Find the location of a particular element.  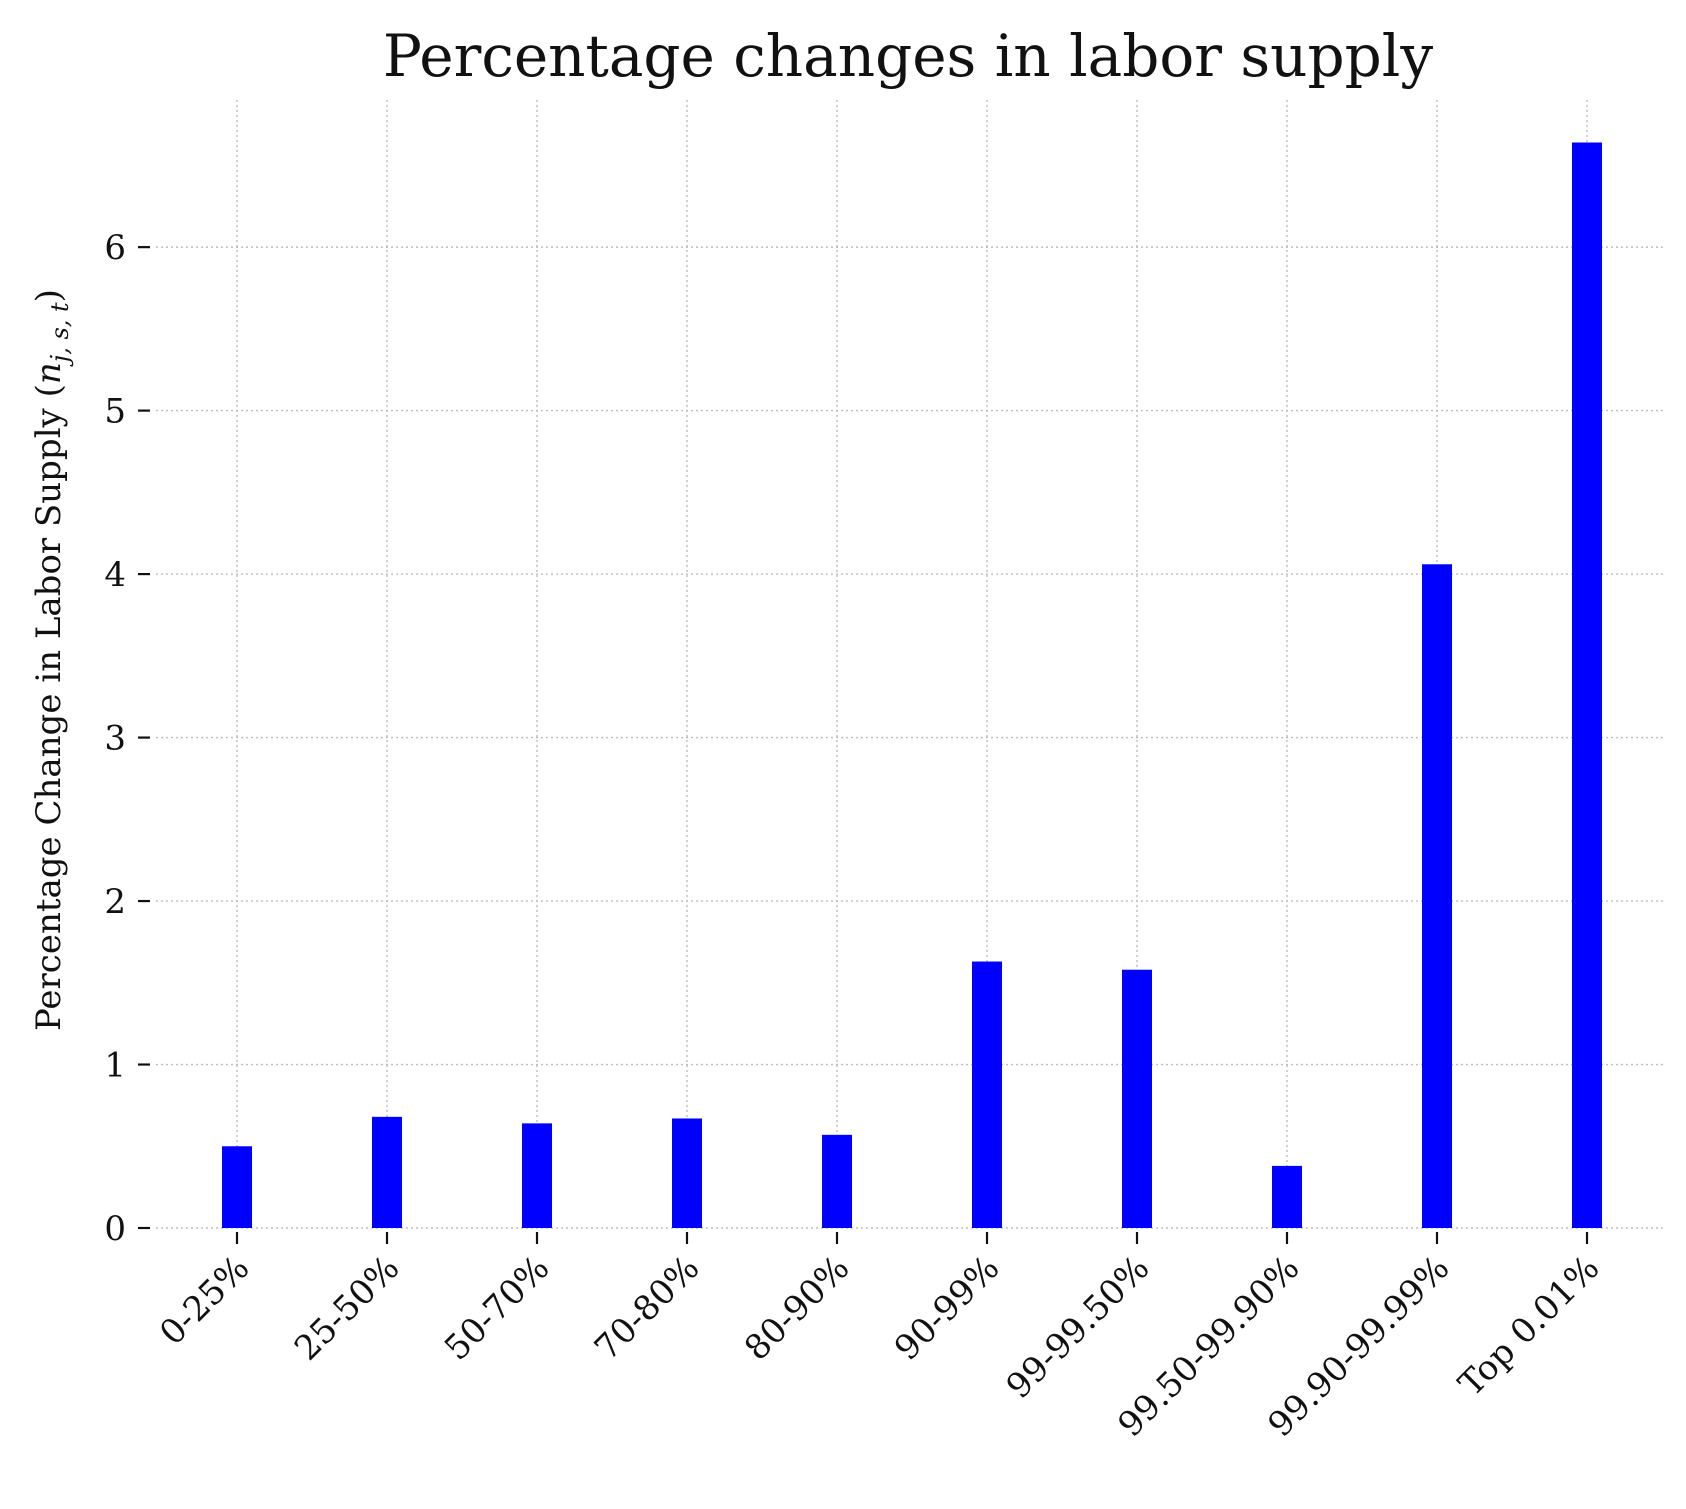

x-tick-label-4: 80-90% is located at coordinates (797, 1308).